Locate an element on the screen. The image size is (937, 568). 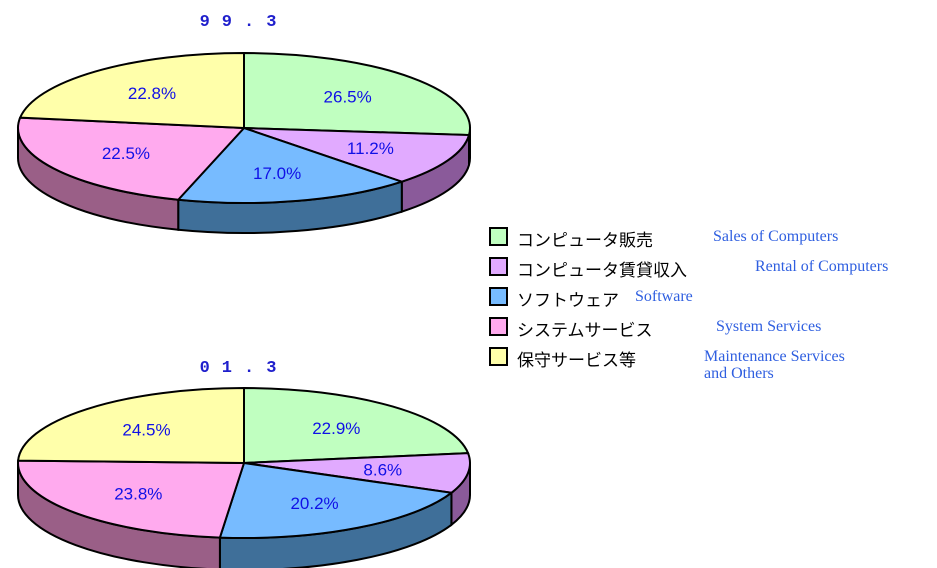
legend-item-system-services: システムサービス System Services is located at coordinates (713, 329).